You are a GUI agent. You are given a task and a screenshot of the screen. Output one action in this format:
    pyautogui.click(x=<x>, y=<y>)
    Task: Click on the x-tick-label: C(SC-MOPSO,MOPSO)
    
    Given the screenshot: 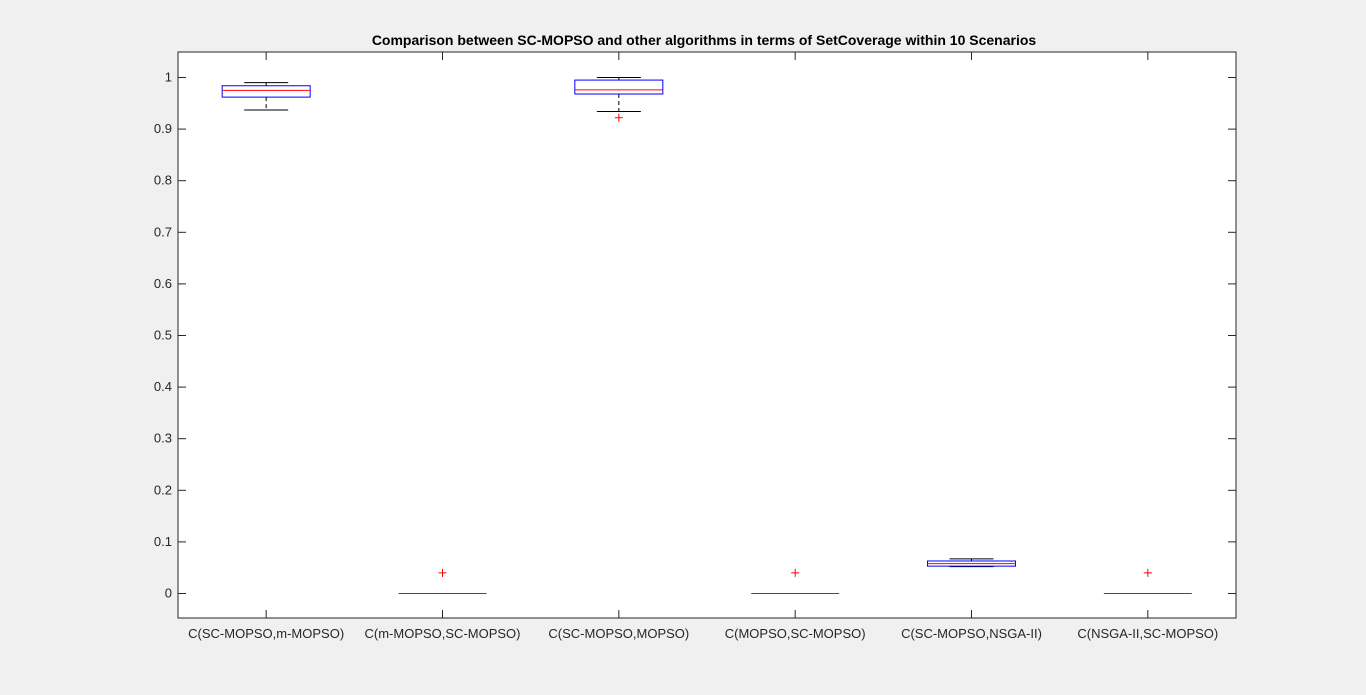 What is the action you would take?
    pyautogui.click(x=618, y=633)
    